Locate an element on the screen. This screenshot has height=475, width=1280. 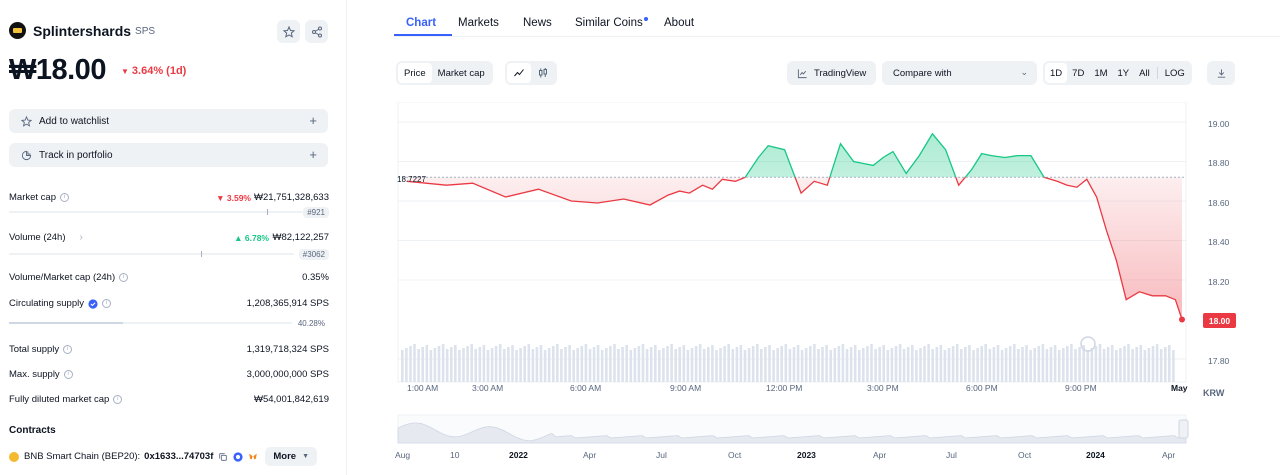
metric-toggle: Price Market cap is located at coordinates (444, 73).